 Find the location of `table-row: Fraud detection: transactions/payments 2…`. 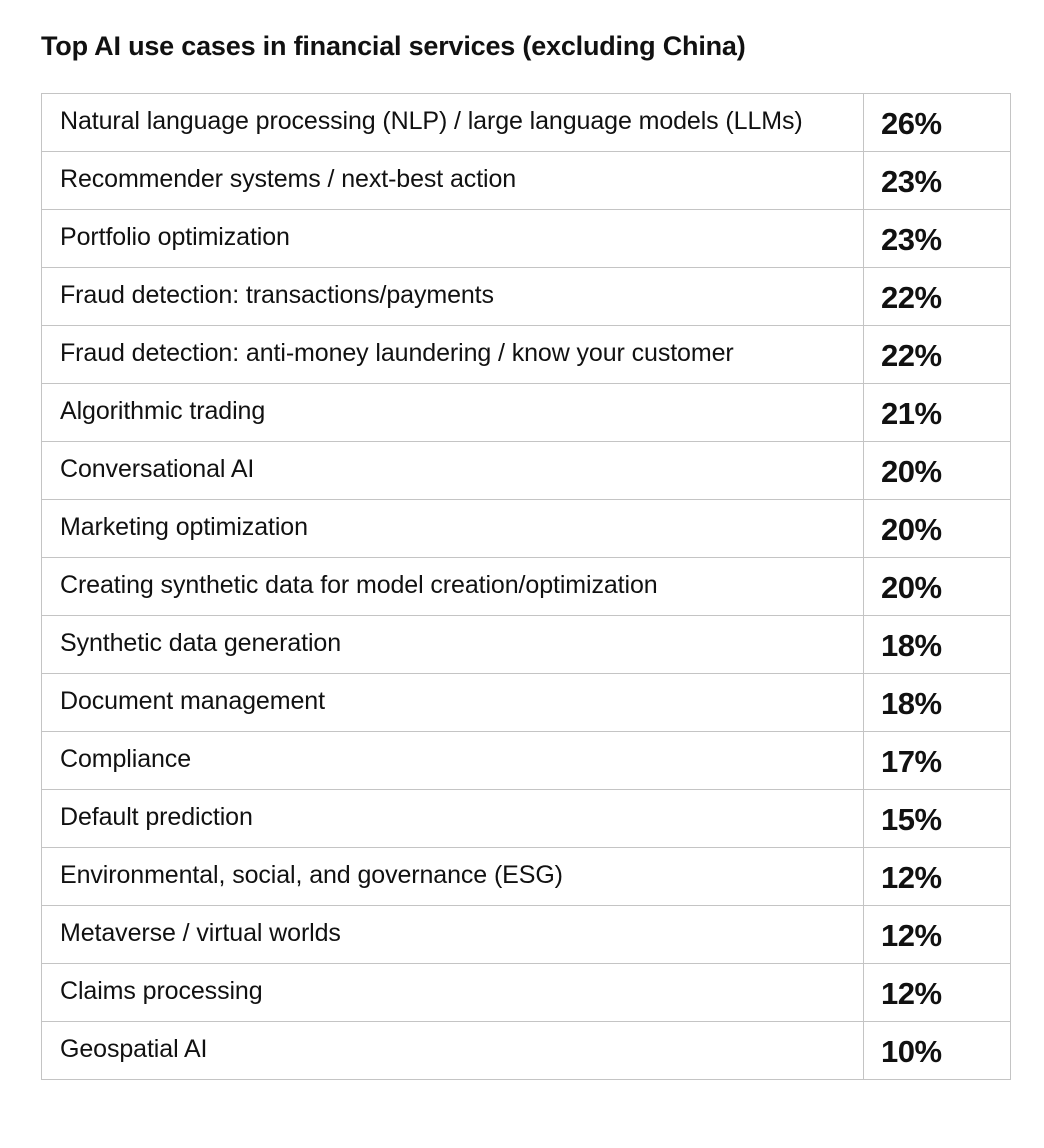

table-row: Fraud detection: transactions/payments 2… is located at coordinates (526, 296).